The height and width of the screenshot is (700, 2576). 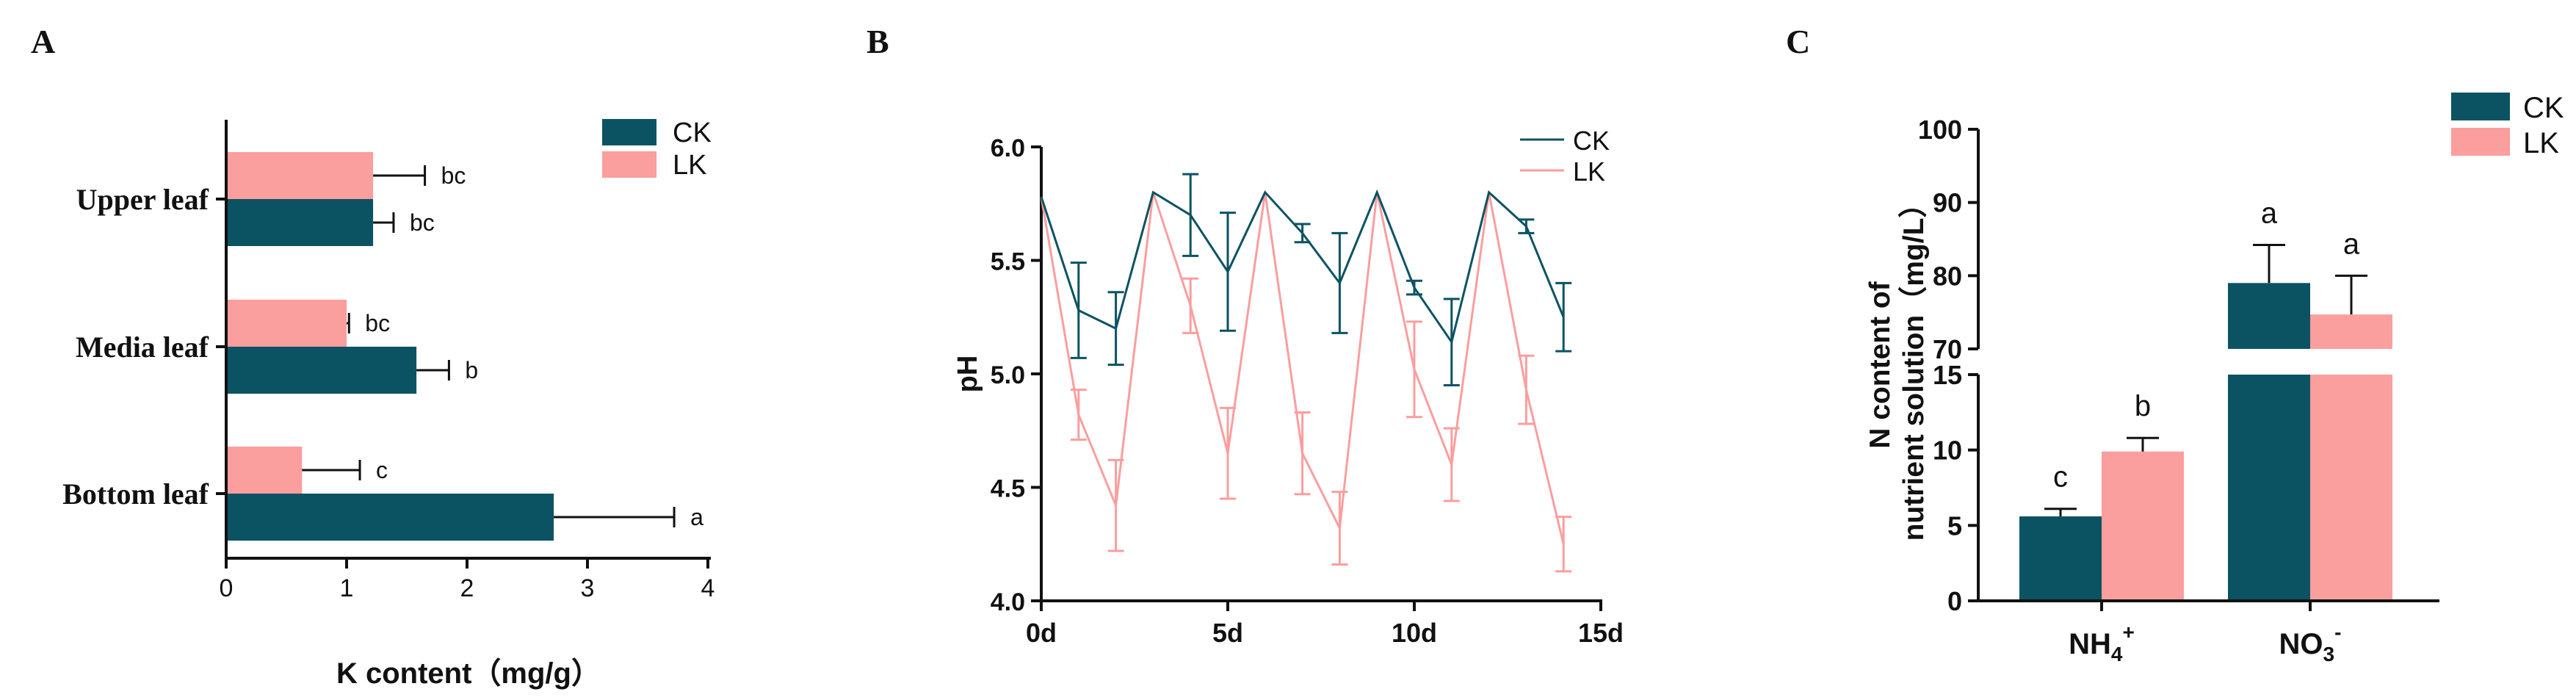 I want to click on panel-c-bar-ck-lower, so click(x=2269, y=487).